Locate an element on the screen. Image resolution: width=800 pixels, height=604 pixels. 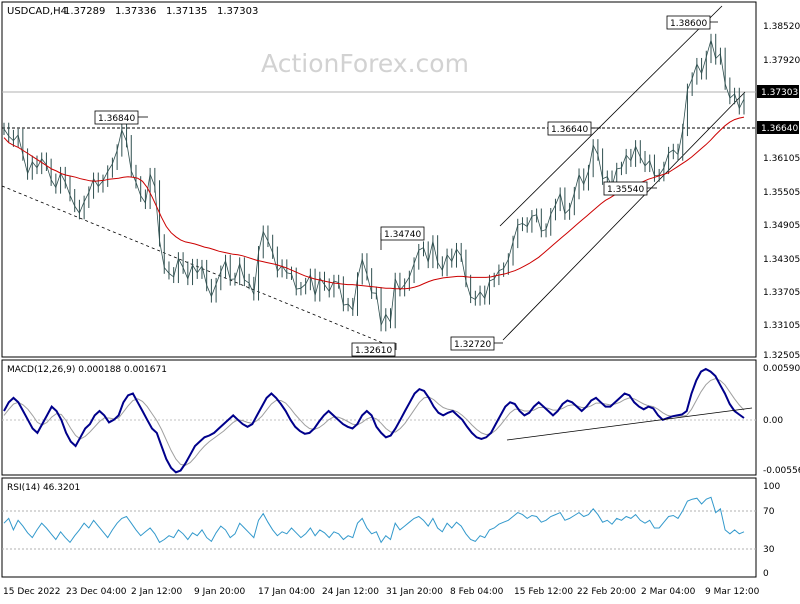
price-tick: 1.35505 is located at coordinates (781, 193).